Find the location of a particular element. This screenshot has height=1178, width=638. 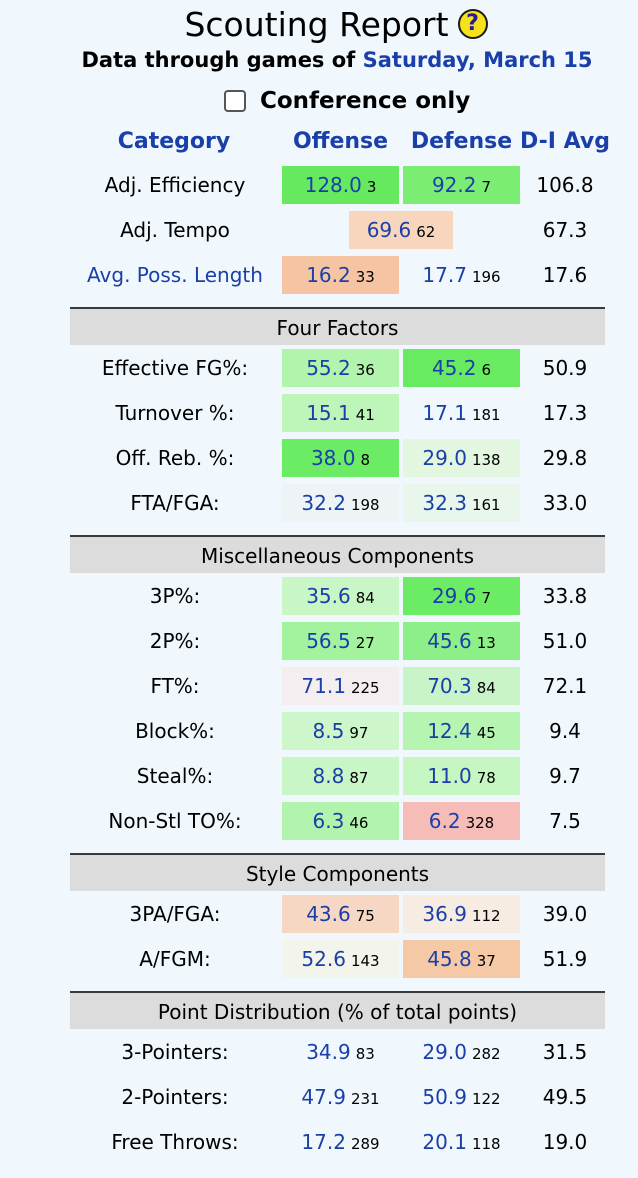

row-ft-off-cell: 71.1 225 is located at coordinates (340, 686).